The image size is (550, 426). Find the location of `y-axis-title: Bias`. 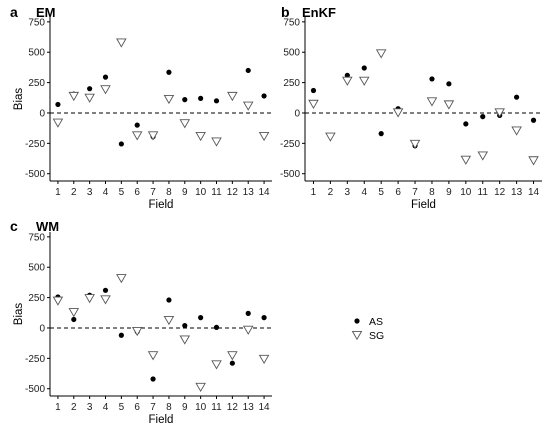

y-axis-title: Bias is located at coordinates (19, 99).